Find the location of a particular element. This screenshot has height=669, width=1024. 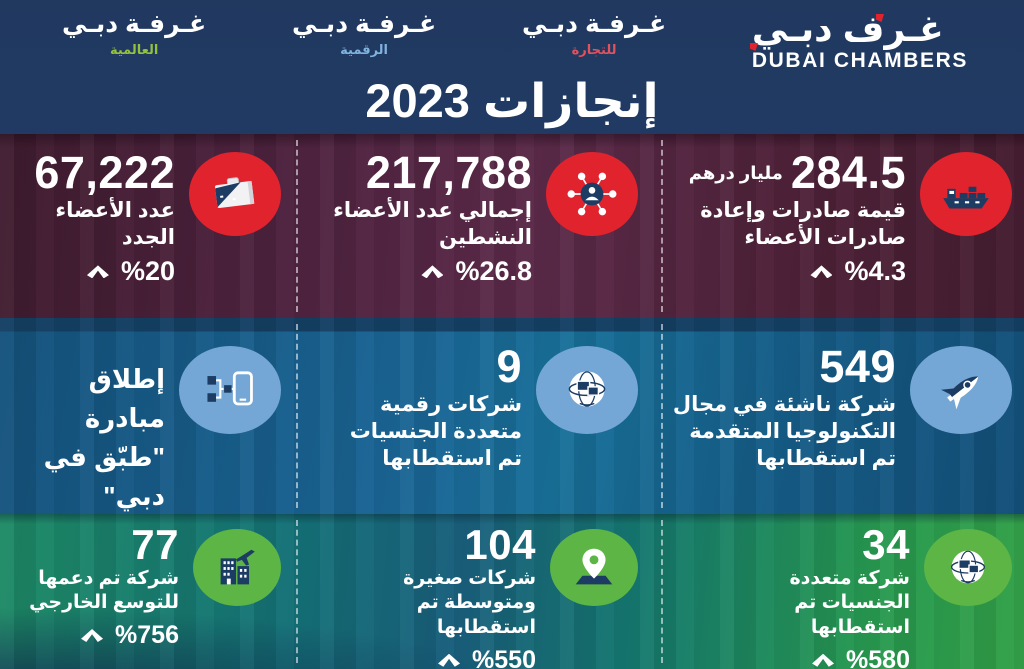

stat-label: "طبّق في دبي" is located at coordinates (104, 476).